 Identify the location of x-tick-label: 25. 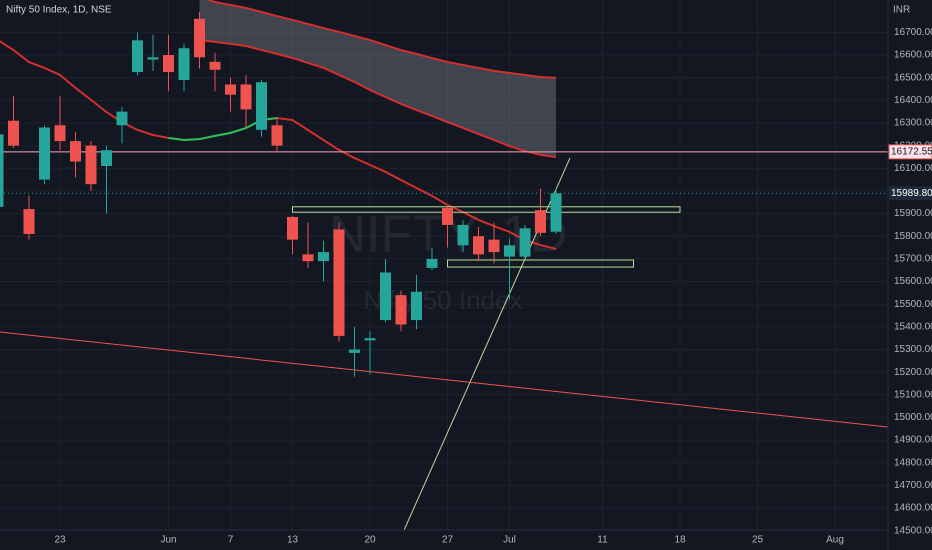
(758, 540).